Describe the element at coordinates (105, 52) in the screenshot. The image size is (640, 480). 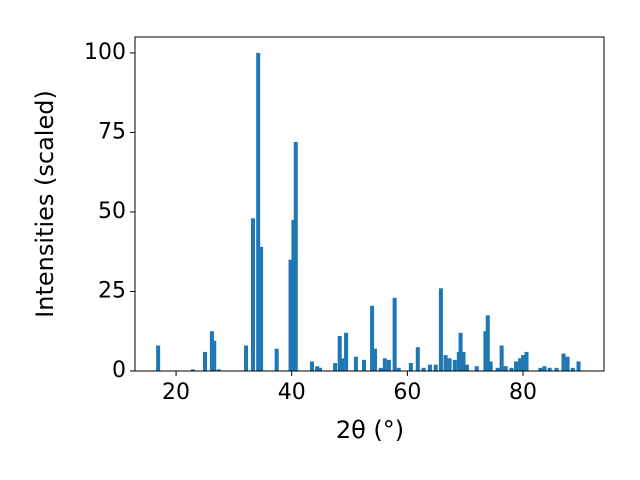
I see `y-tick-label: 100` at that location.